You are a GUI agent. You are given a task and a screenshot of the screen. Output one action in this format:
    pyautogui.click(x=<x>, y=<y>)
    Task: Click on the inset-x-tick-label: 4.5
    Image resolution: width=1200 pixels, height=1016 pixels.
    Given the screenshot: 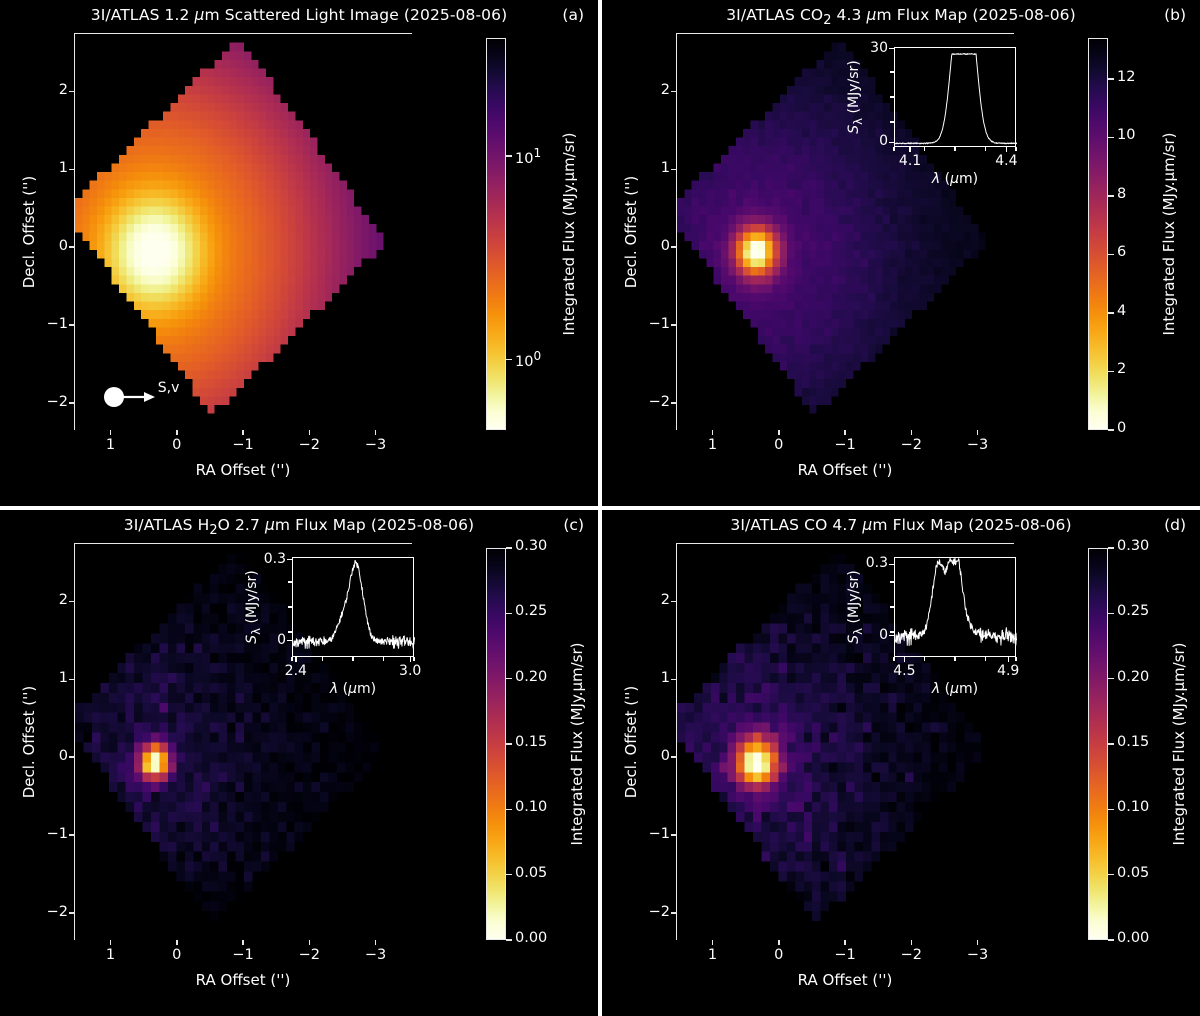 What is the action you would take?
    pyautogui.click(x=904, y=671)
    